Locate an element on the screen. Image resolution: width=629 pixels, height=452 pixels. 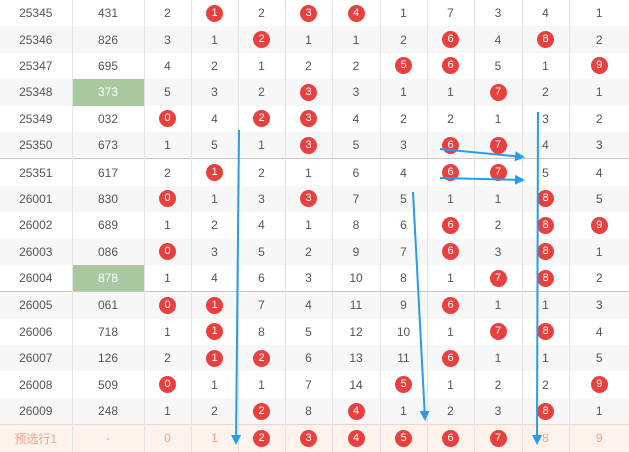
preselect-row: 预选行1-0 1 2 3 4 5 6 7 8 9 is located at coordinates (314, 438).